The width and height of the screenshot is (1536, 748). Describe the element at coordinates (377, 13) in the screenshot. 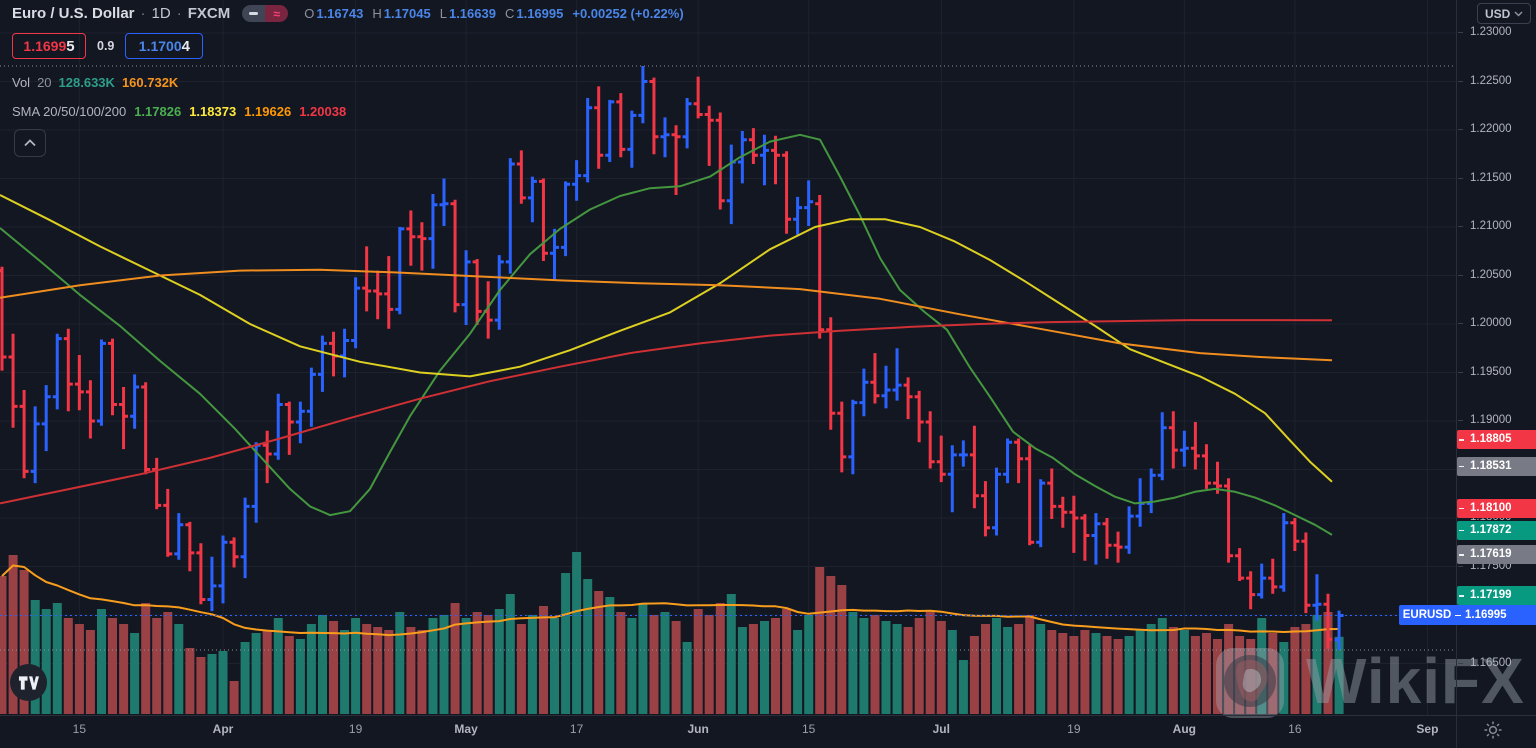

I see `high-label: H` at that location.